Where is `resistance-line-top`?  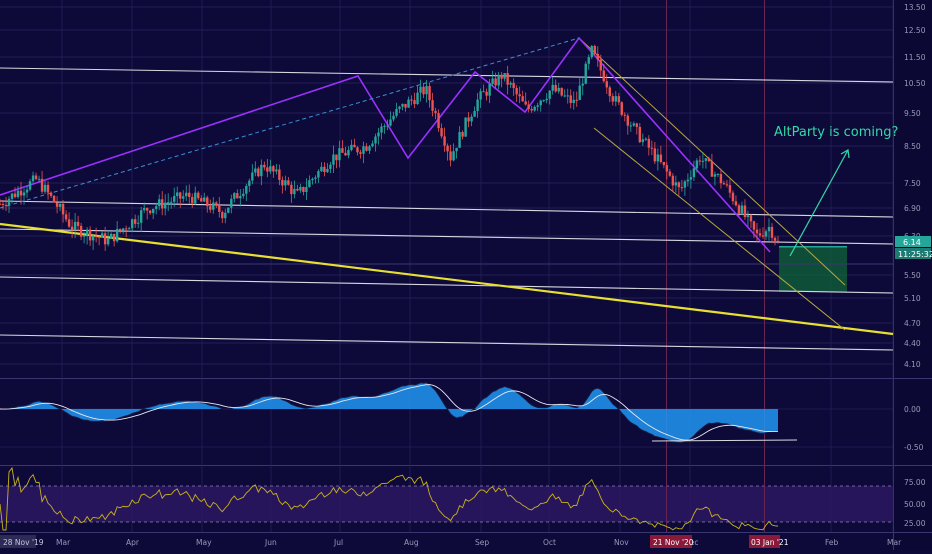
resistance-line-top is located at coordinates (447, 75).